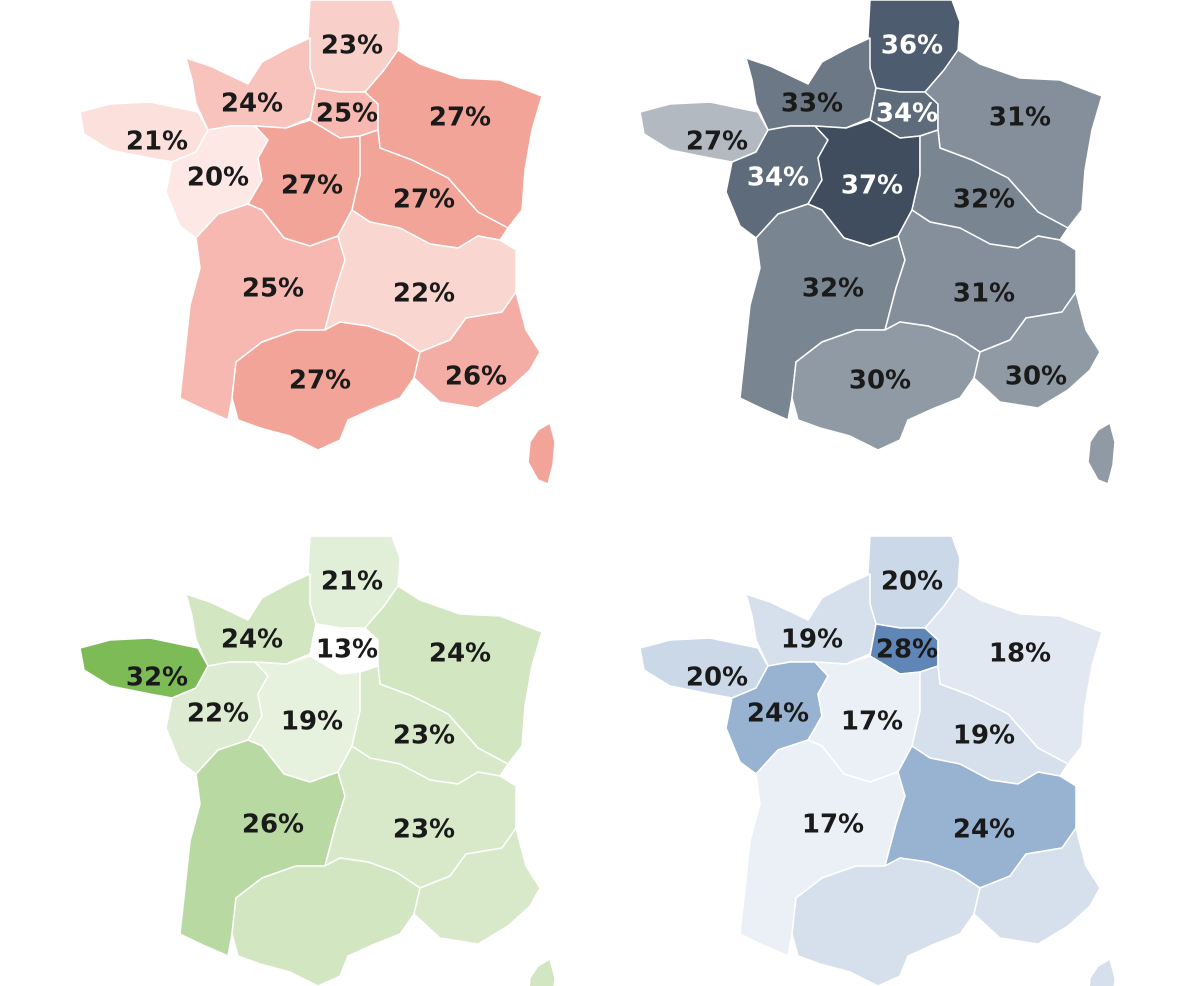 Image resolution: width=1200 pixels, height=986 pixels. What do you see at coordinates (158, 536) in the screenshot?
I see `map-title: Les "enracinés"` at bounding box center [158, 536].